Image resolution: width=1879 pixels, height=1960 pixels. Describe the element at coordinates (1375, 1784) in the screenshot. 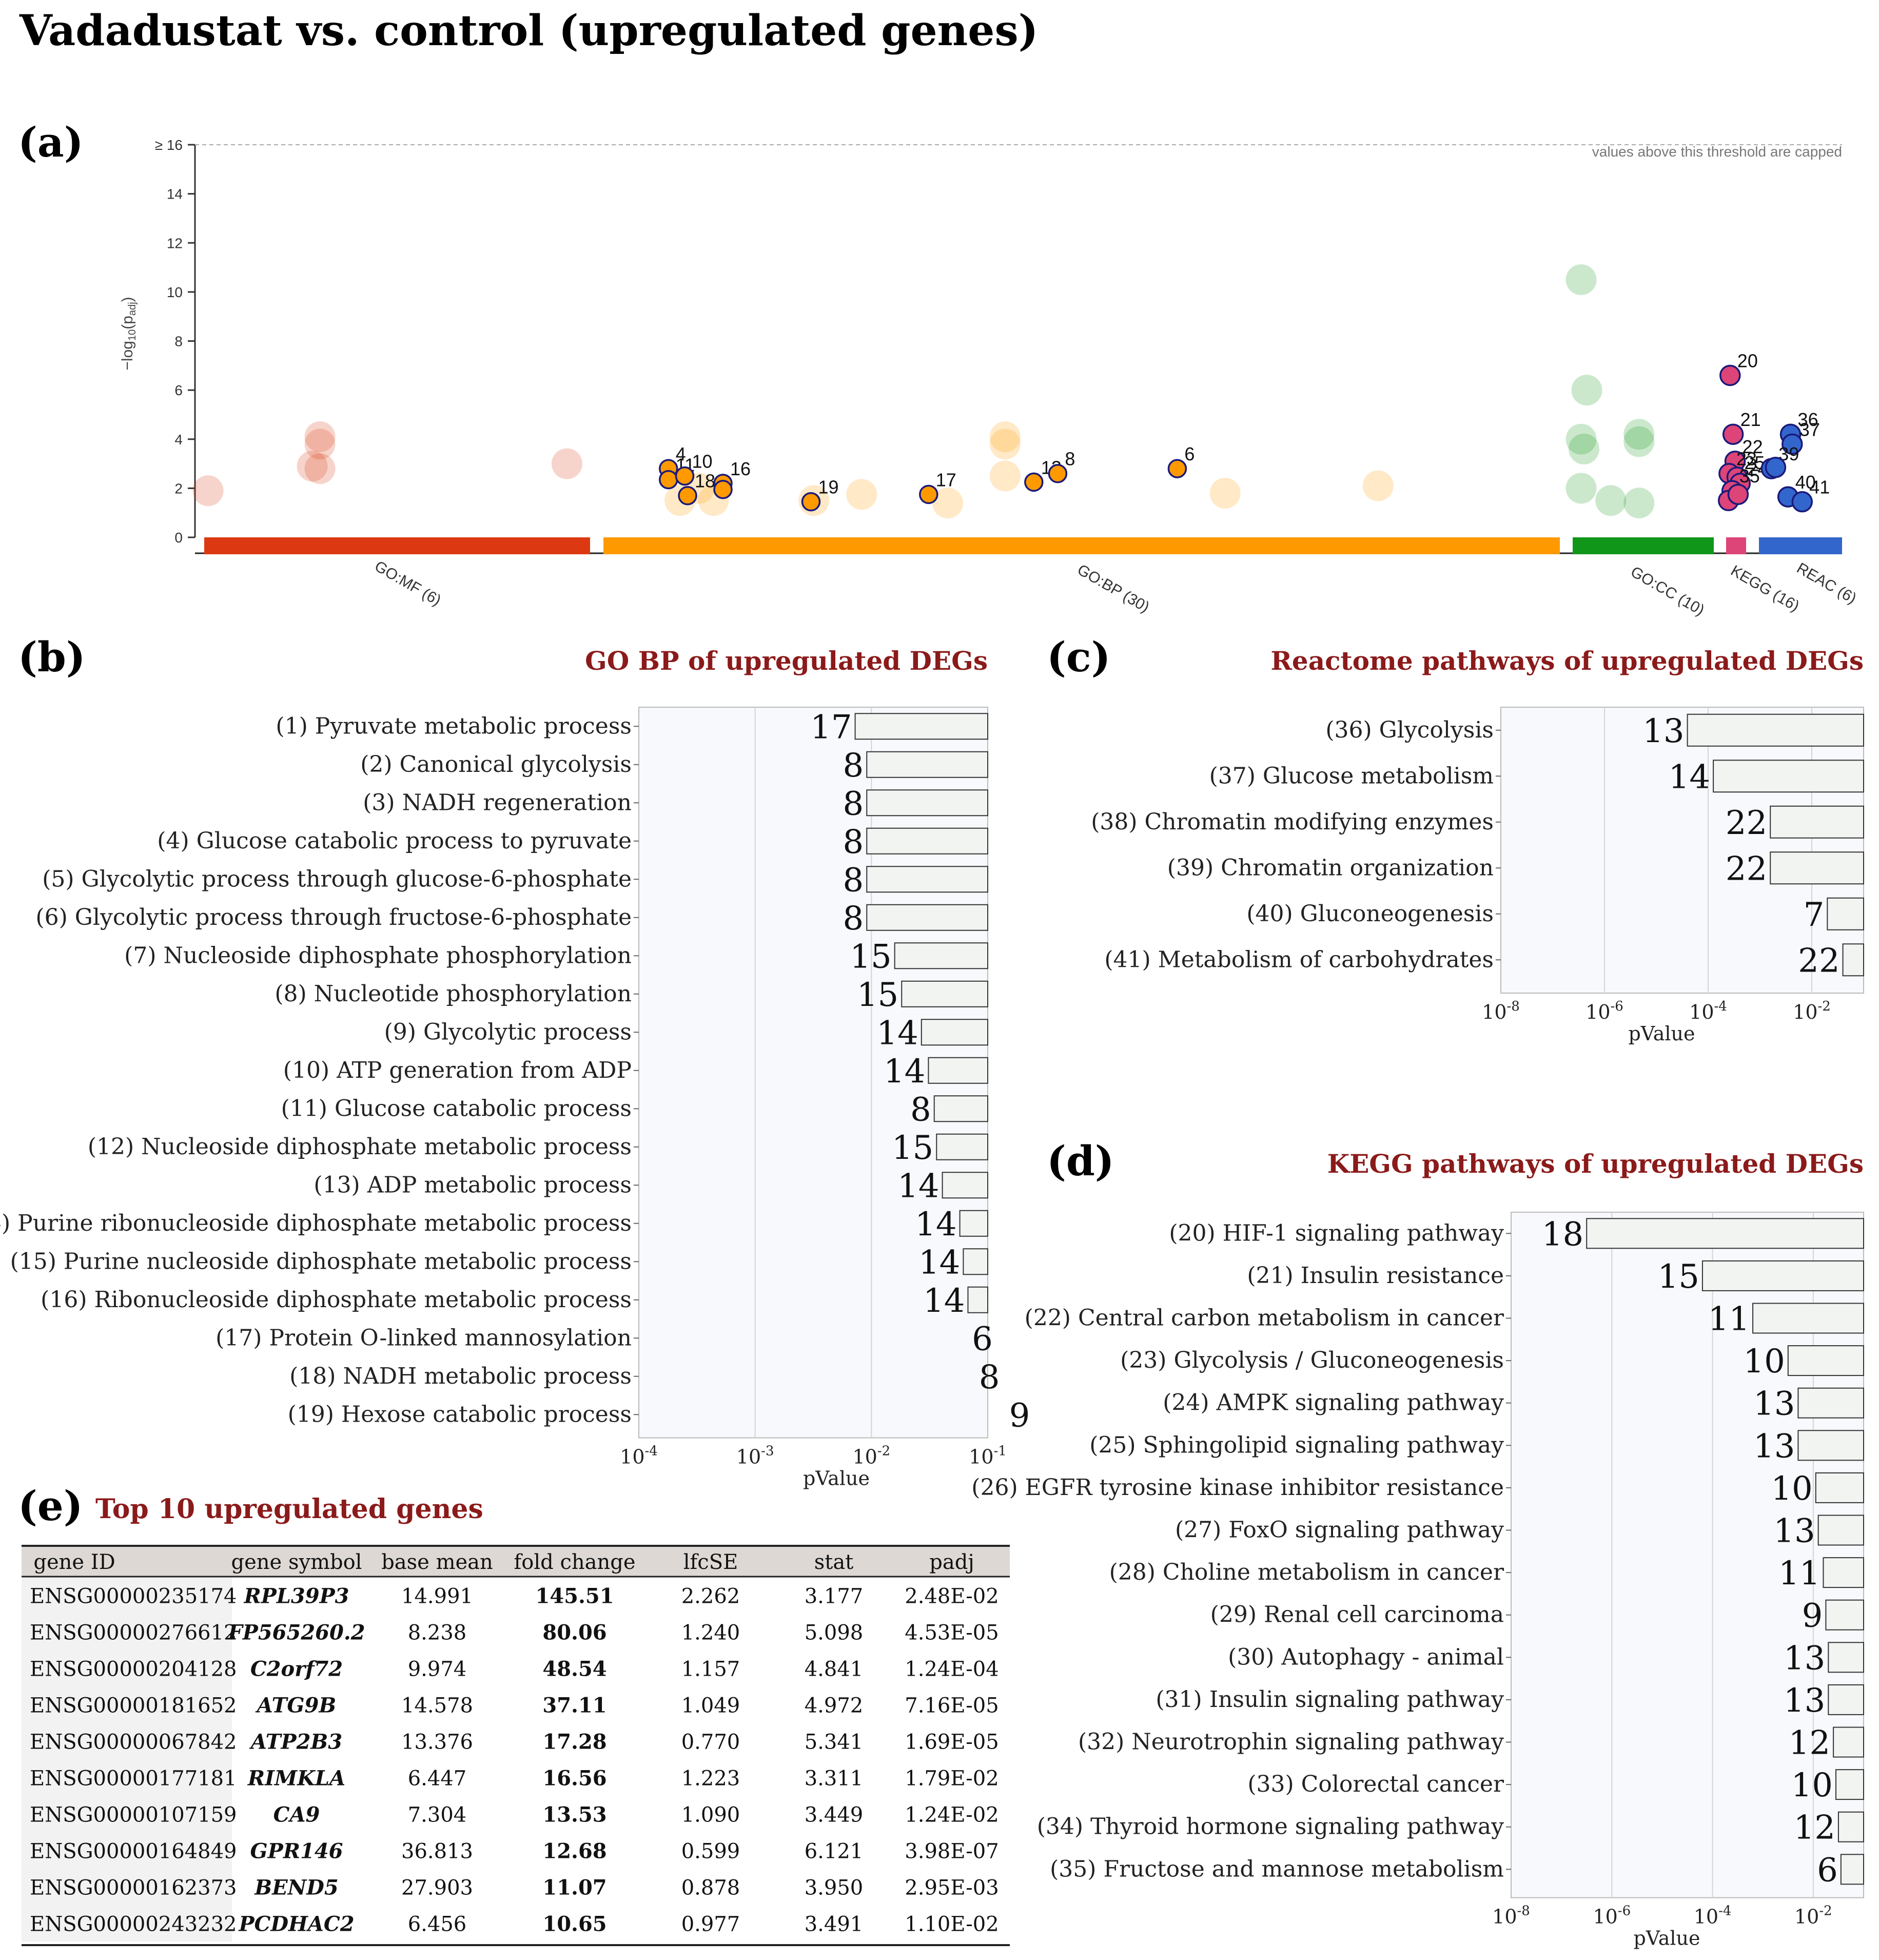

I see `category-label: (33) Colorectal cancer` at that location.